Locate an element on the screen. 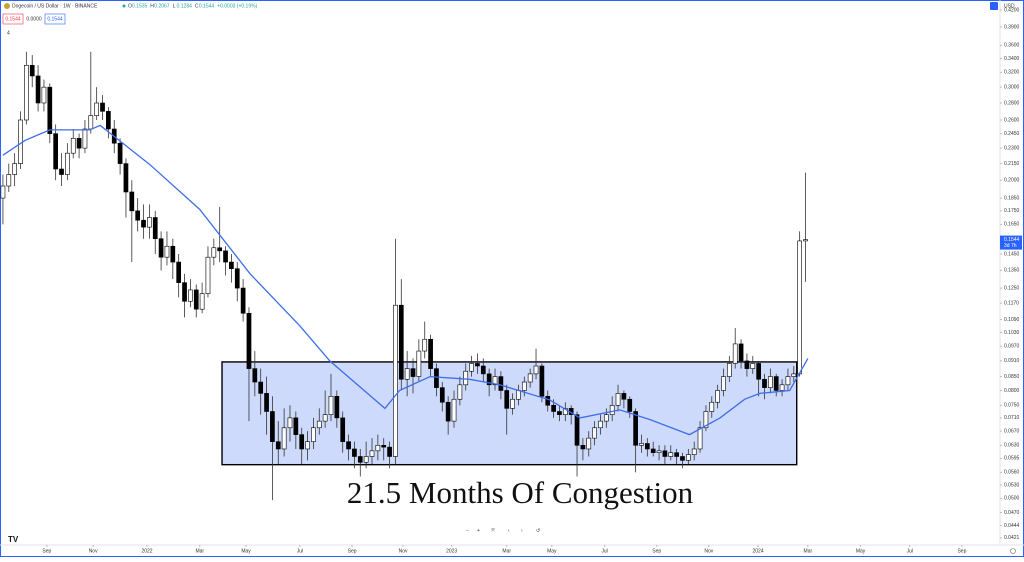 The height and width of the screenshot is (562, 1024). box-bid is located at coordinates (13, 19).